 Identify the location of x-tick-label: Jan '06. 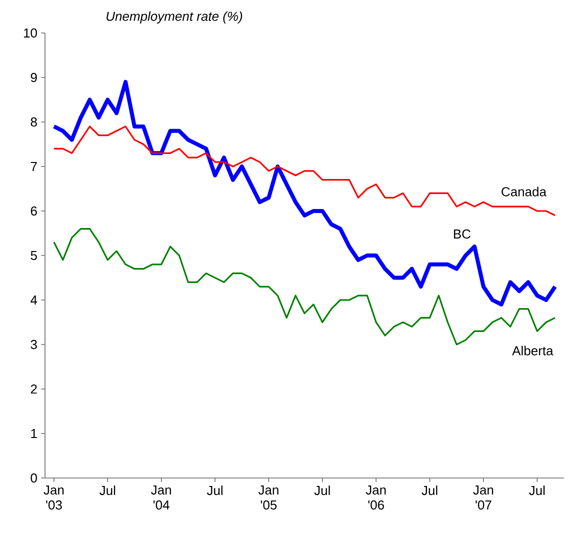
(376, 498).